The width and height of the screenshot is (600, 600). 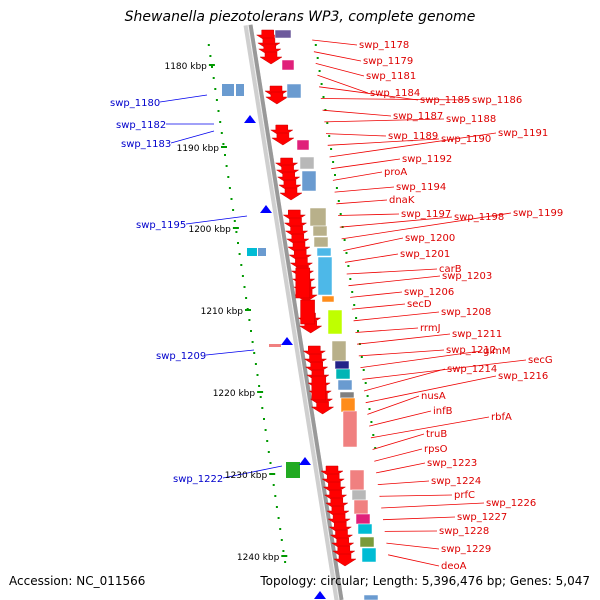 What do you see at coordinates (464, 531) in the screenshot?
I see `forward-gene-label: swp_1228` at bounding box center [464, 531].